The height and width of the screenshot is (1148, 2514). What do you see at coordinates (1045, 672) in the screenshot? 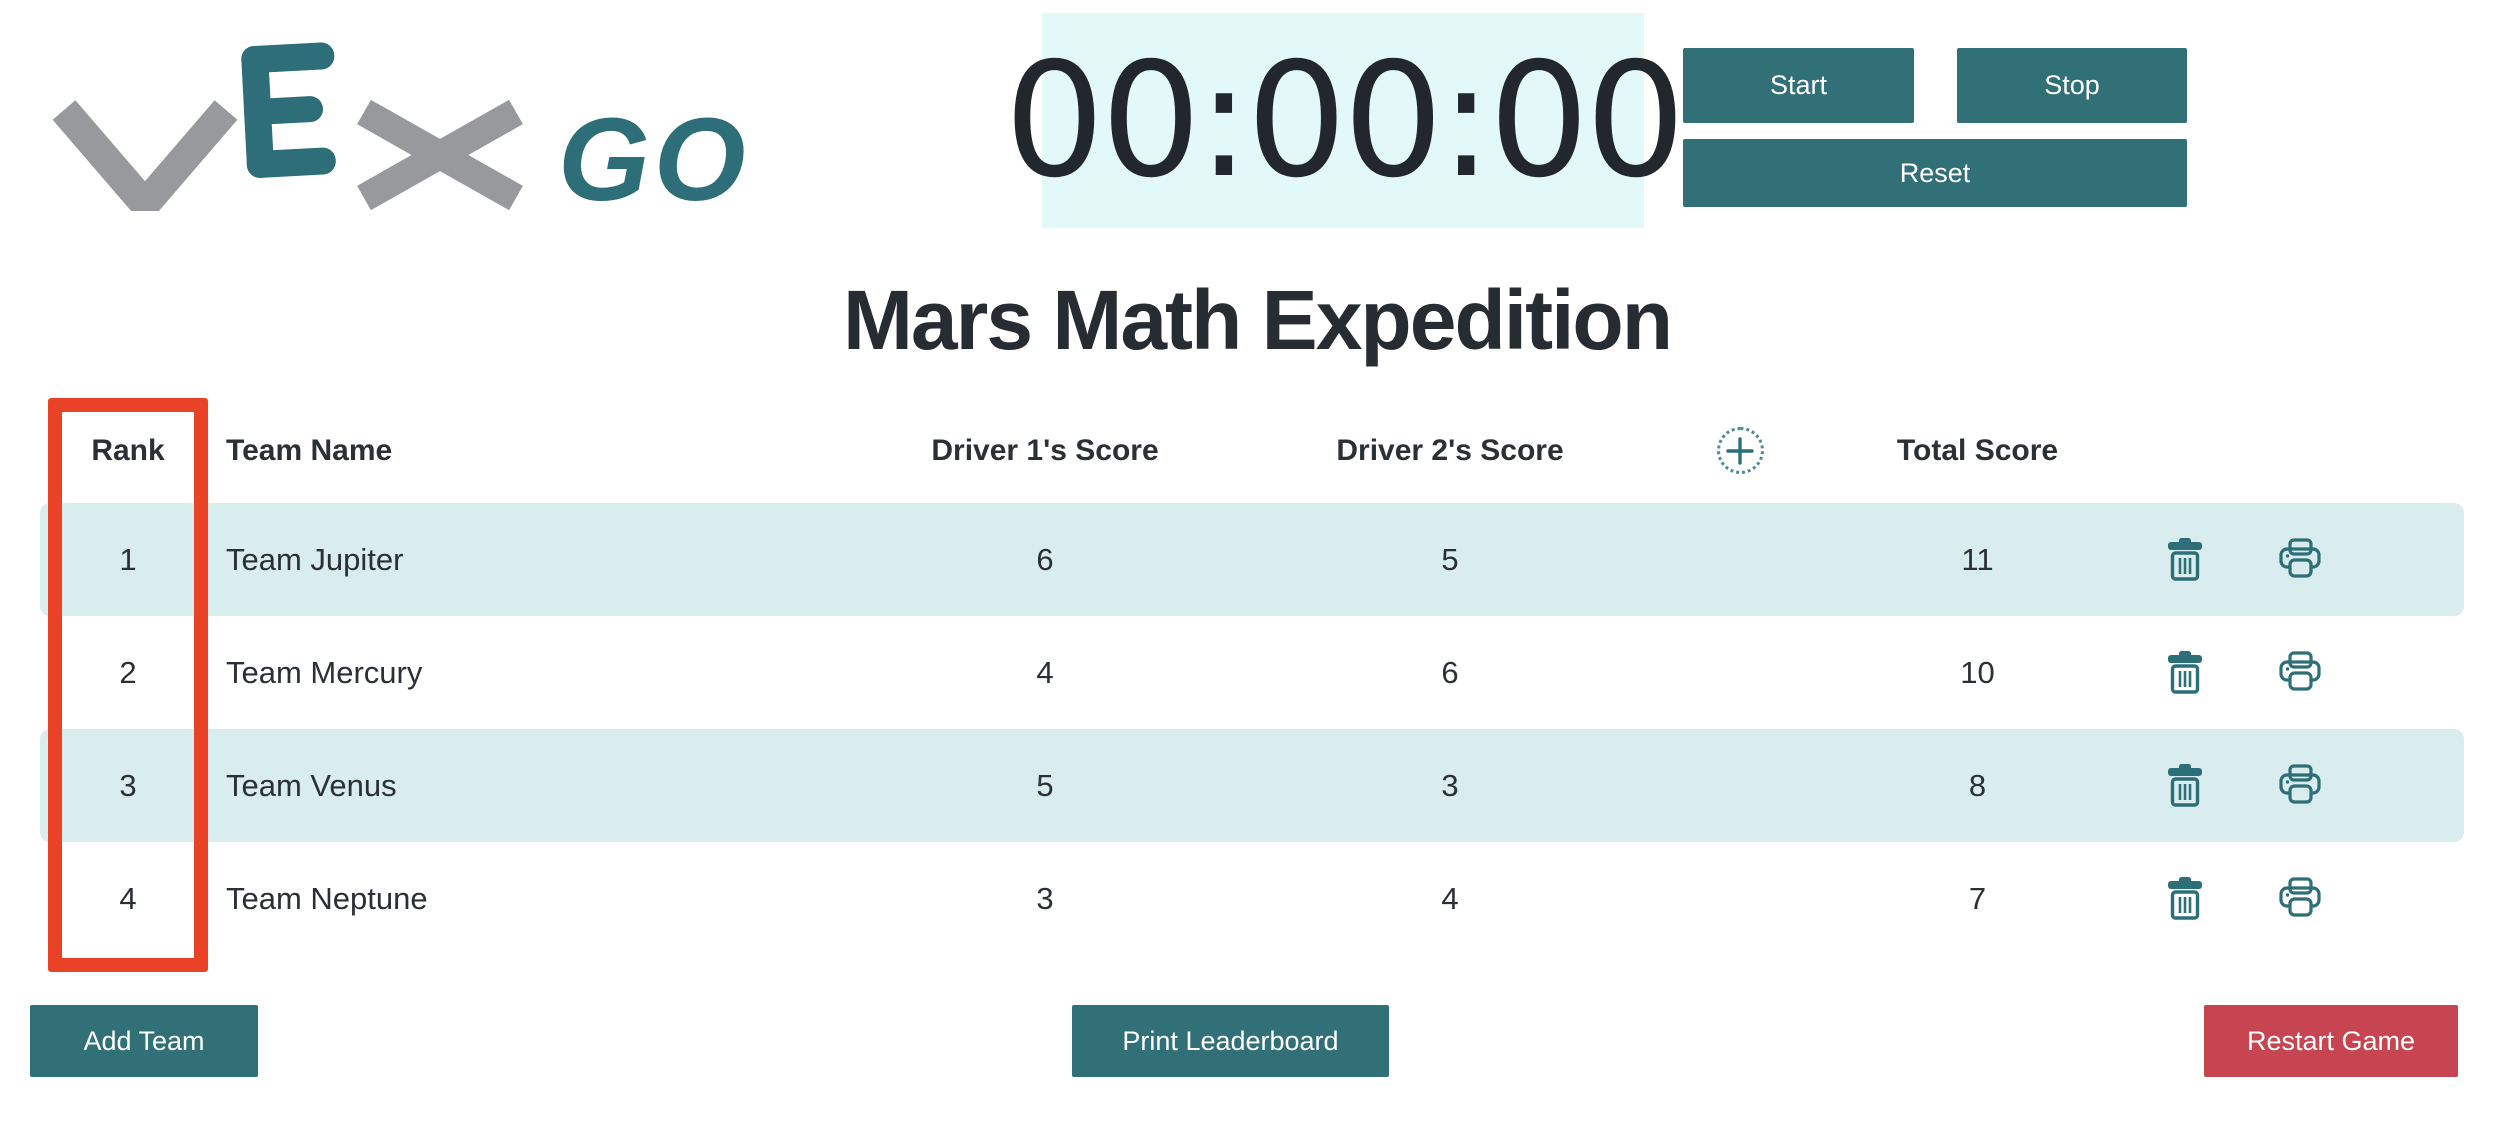
I see `driver1-score-cell: 4` at bounding box center [1045, 672].